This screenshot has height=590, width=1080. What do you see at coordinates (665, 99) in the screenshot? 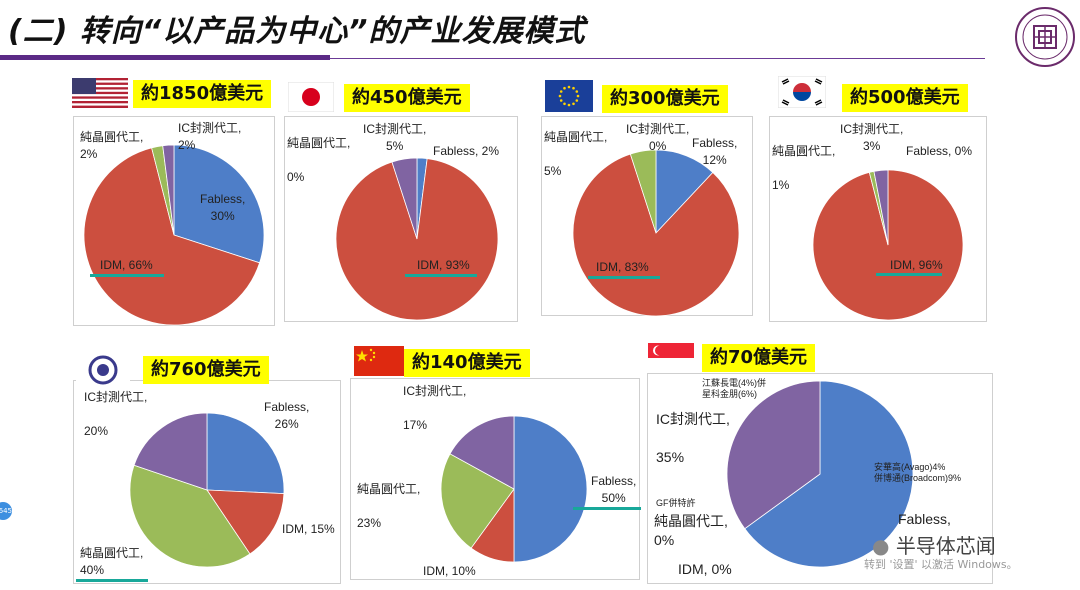
I see `amount-label-eu: 約300億美元` at bounding box center [665, 99].